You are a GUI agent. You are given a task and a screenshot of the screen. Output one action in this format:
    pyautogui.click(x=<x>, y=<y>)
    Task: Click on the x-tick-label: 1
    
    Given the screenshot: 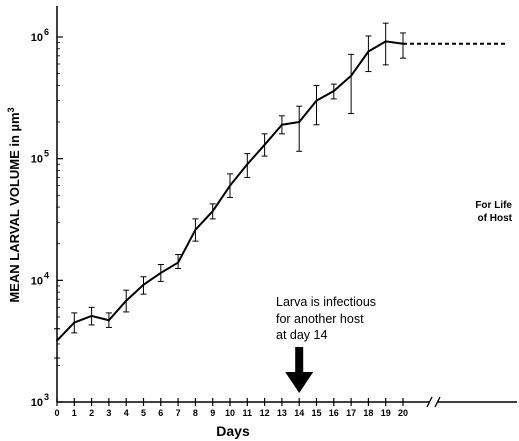 What is the action you would take?
    pyautogui.click(x=74, y=413)
    